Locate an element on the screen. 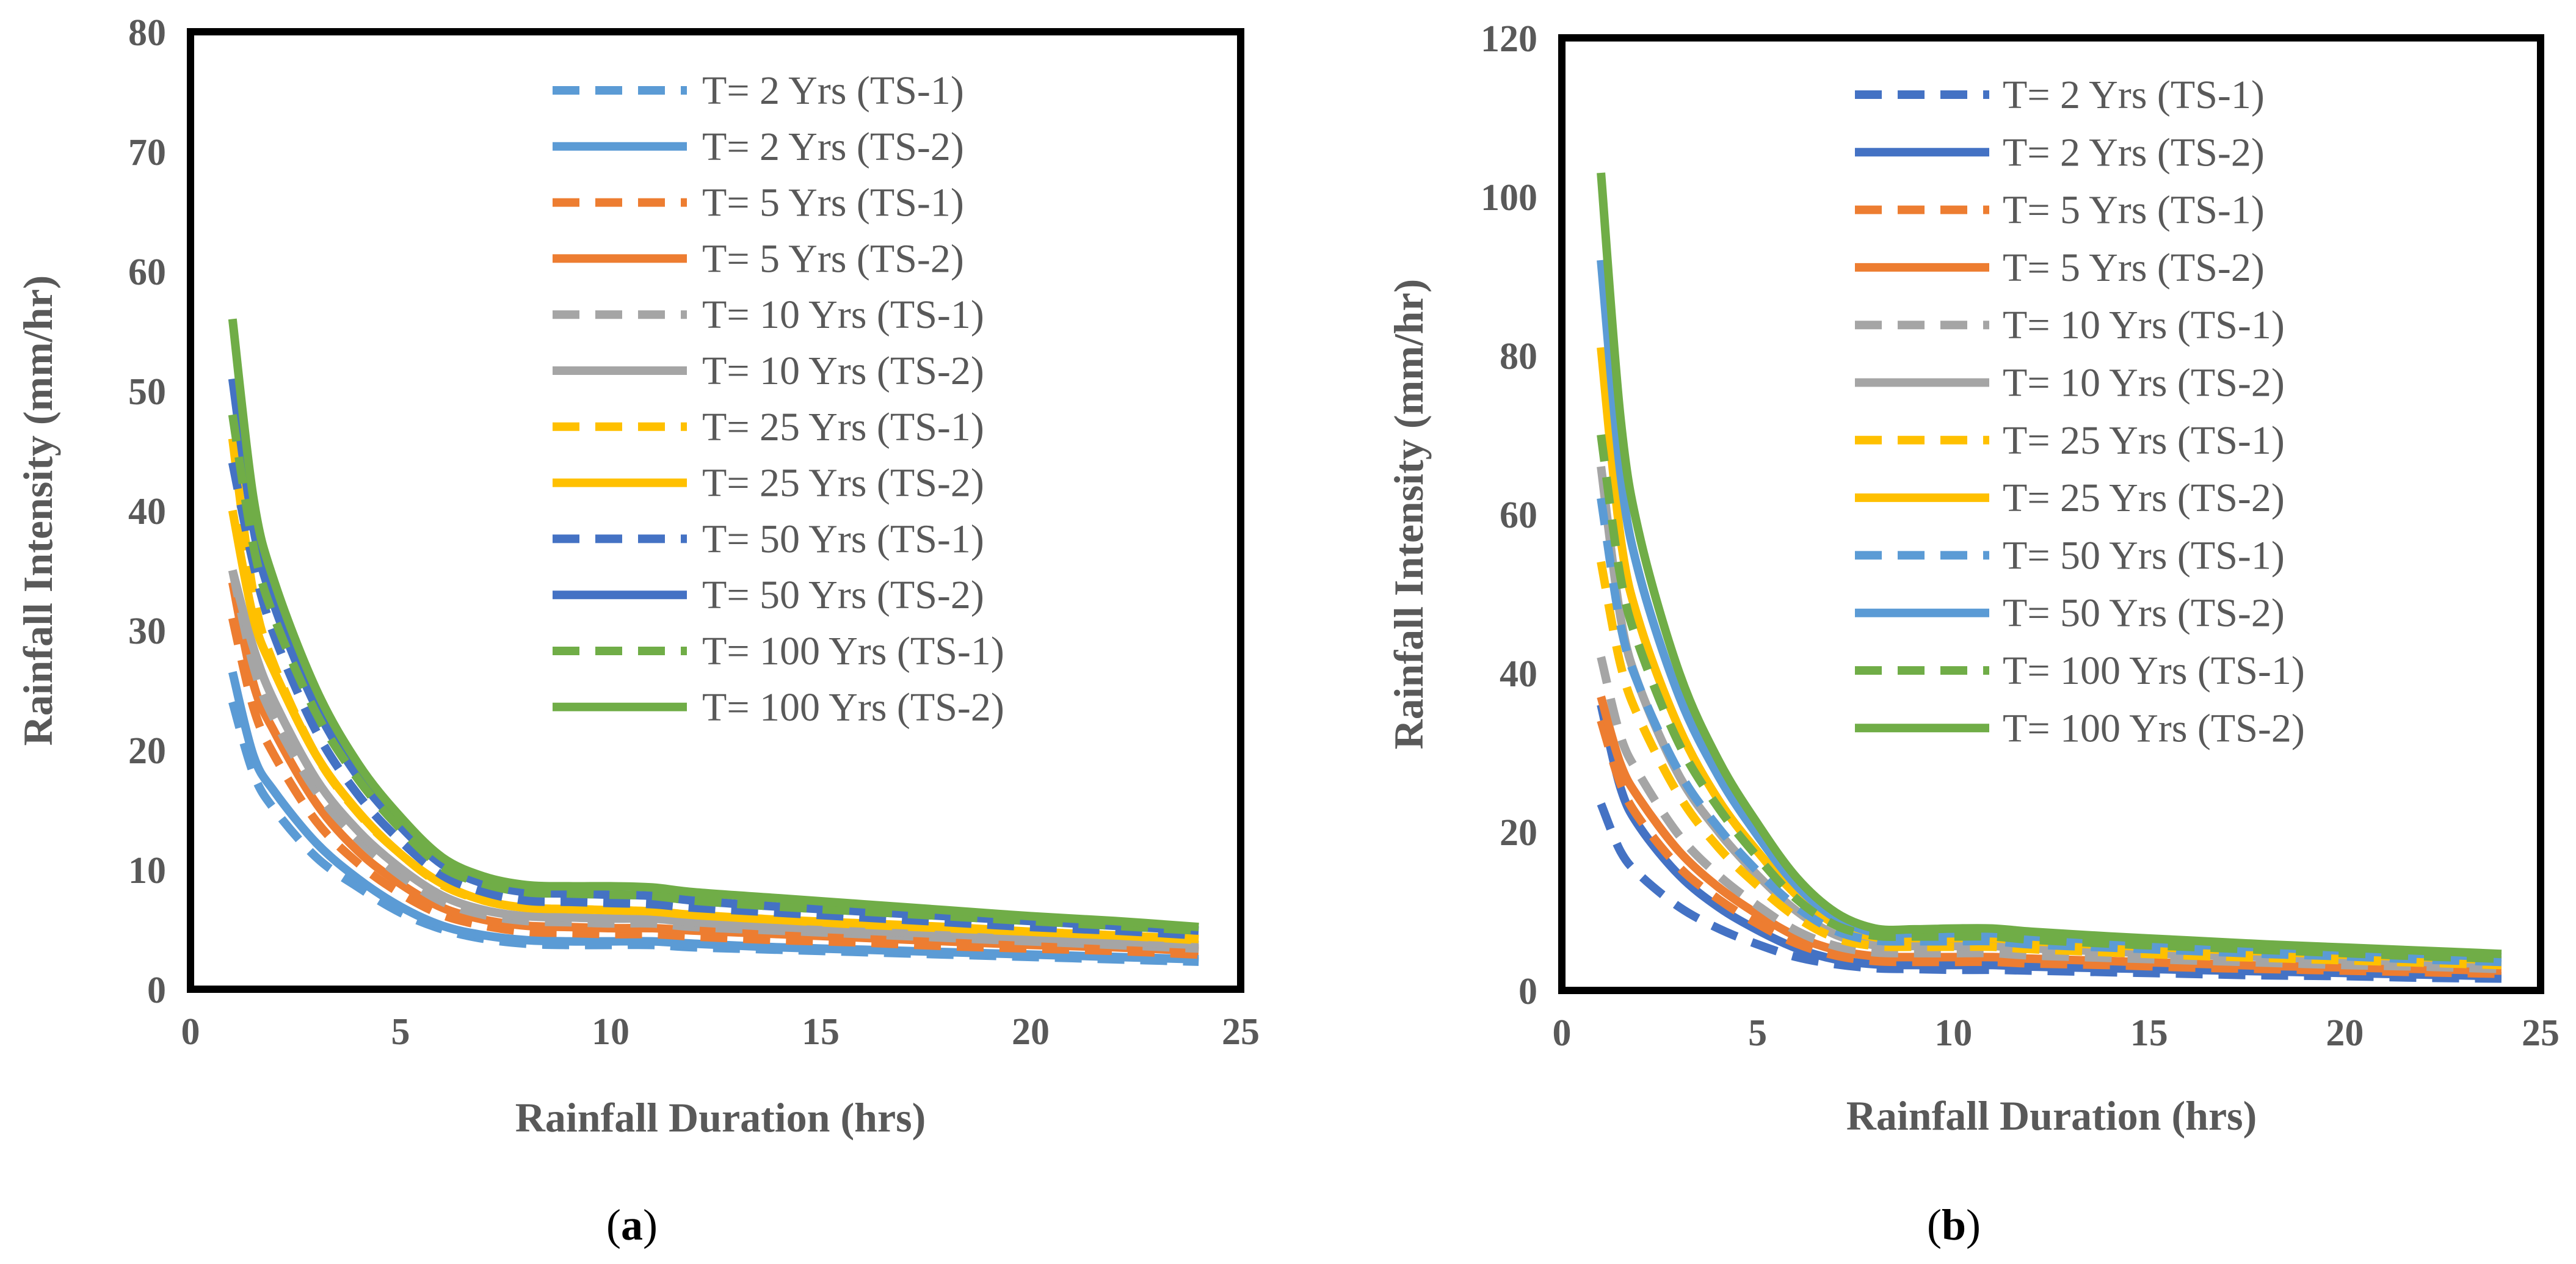 The width and height of the screenshot is (2576, 1264). panel-b-legend-label-9: T= 50 Yrs (TS-1) is located at coordinates (2144, 555).